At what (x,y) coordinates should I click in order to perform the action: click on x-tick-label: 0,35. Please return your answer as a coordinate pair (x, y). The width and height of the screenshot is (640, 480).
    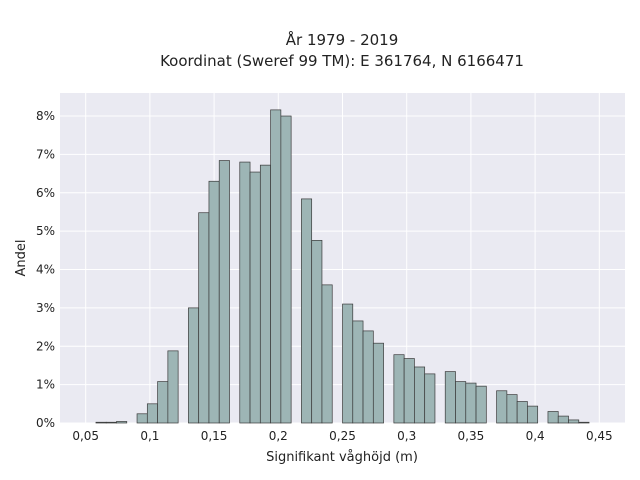
    Looking at the image, I should click on (471, 436).